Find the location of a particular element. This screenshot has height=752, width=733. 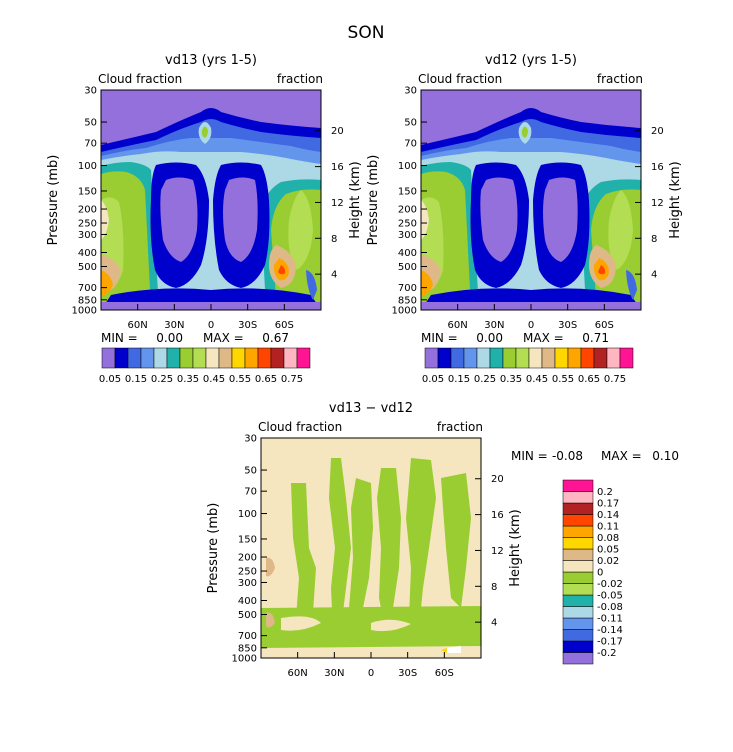

colorbar-label: -0.11 is located at coordinates (610, 619).